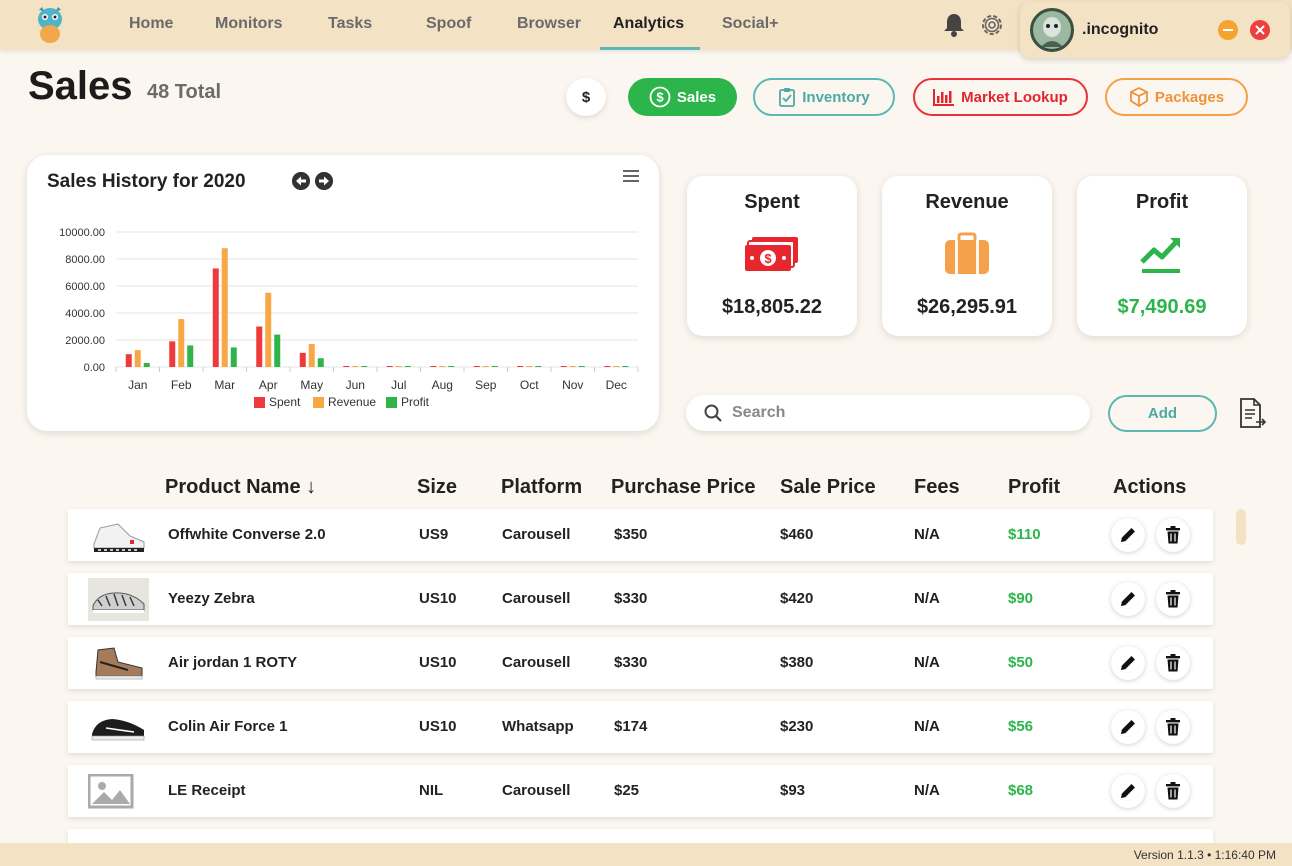 The image size is (1292, 866). What do you see at coordinates (586, 97) in the screenshot?
I see `currency-button: $` at bounding box center [586, 97].